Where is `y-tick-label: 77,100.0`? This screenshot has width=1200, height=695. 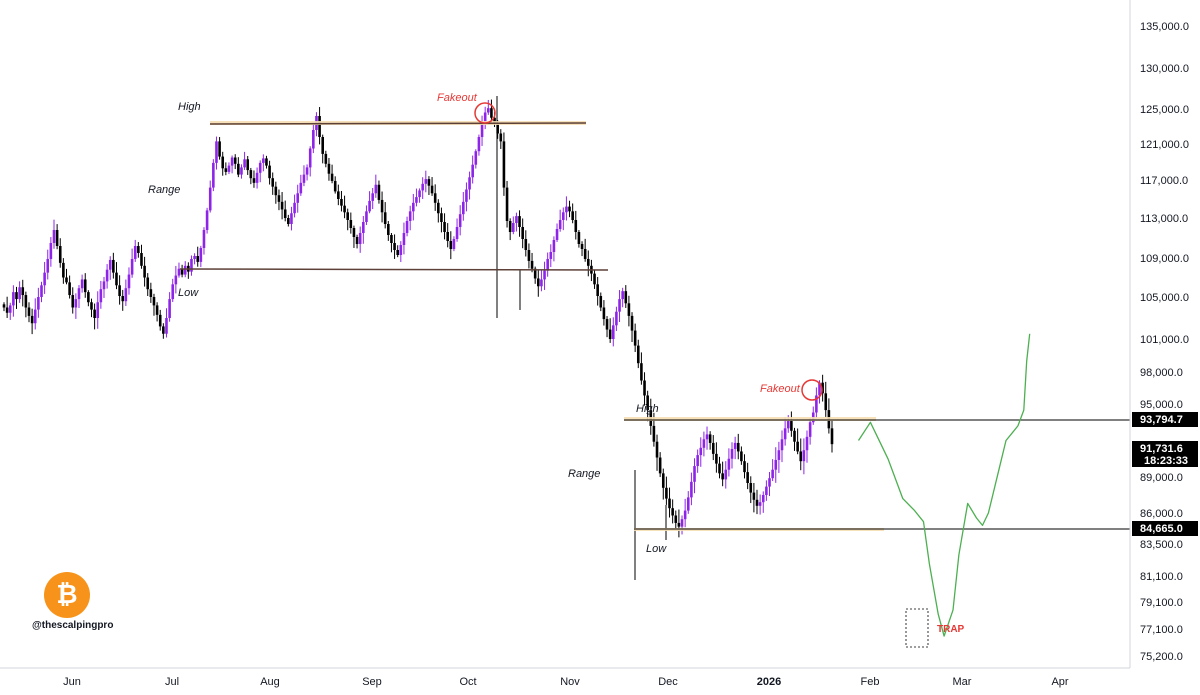 y-tick-label: 77,100.0 is located at coordinates (1161, 630).